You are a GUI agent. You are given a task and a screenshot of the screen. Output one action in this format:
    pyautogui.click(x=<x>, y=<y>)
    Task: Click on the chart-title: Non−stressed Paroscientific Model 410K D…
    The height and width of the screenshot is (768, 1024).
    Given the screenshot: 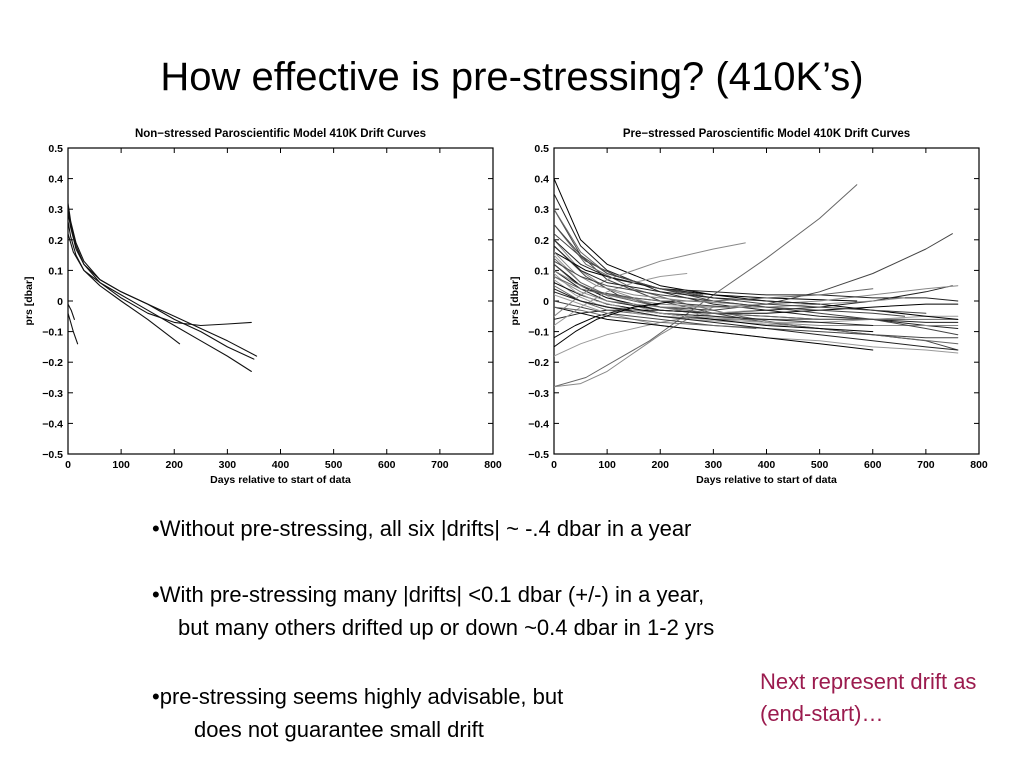 What is the action you would take?
    pyautogui.click(x=280, y=134)
    